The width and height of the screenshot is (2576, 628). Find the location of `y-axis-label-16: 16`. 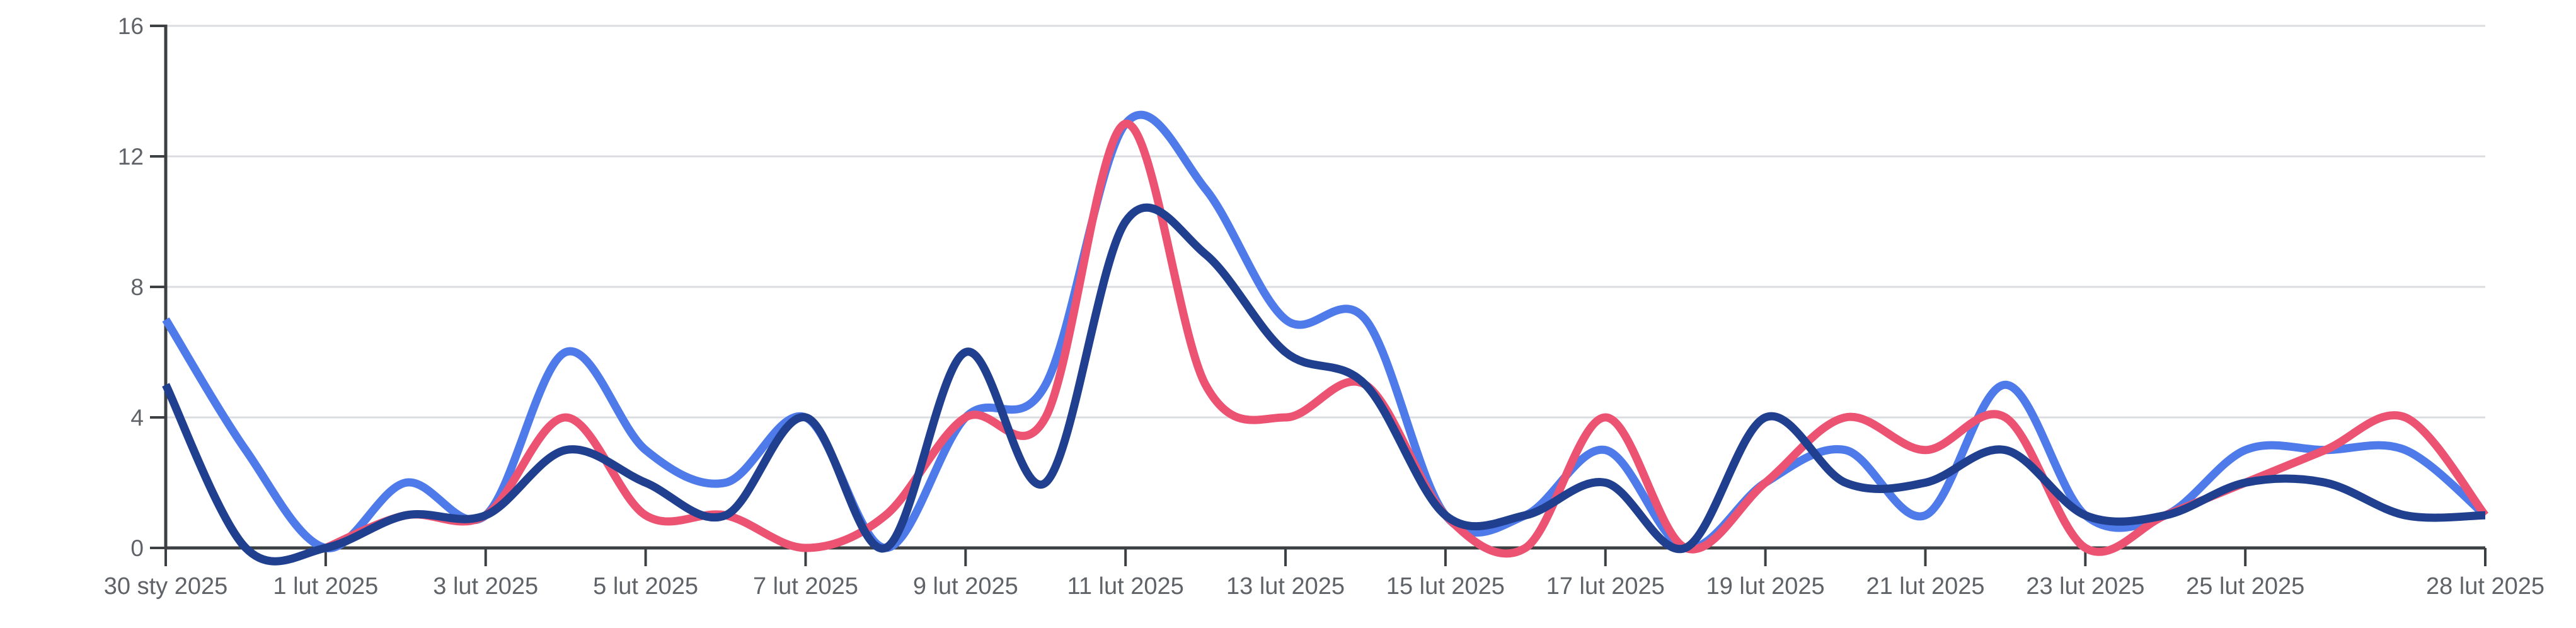

y-axis-label-16: 16 is located at coordinates (131, 26).